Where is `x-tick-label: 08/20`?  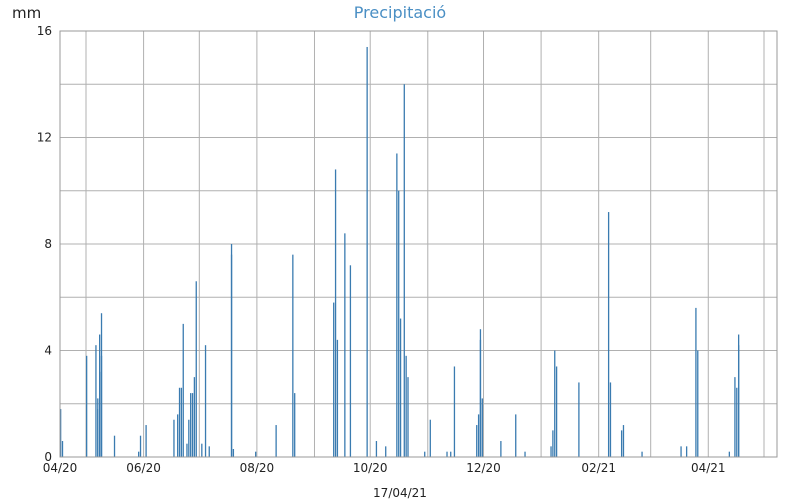 x-tick-label: 08/20 is located at coordinates (257, 468).